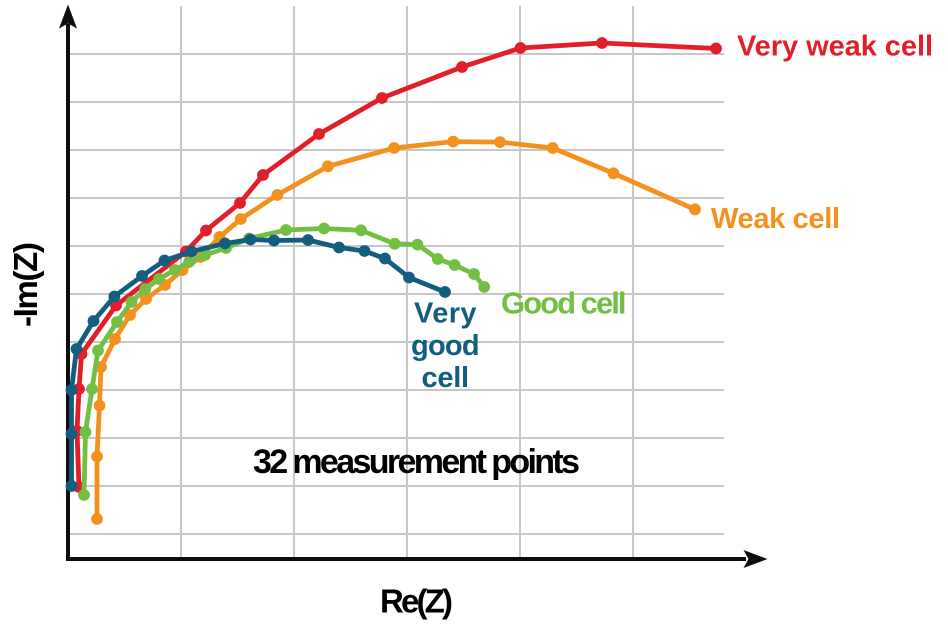  I want to click on svg-text: Weak cell, so click(775, 219).